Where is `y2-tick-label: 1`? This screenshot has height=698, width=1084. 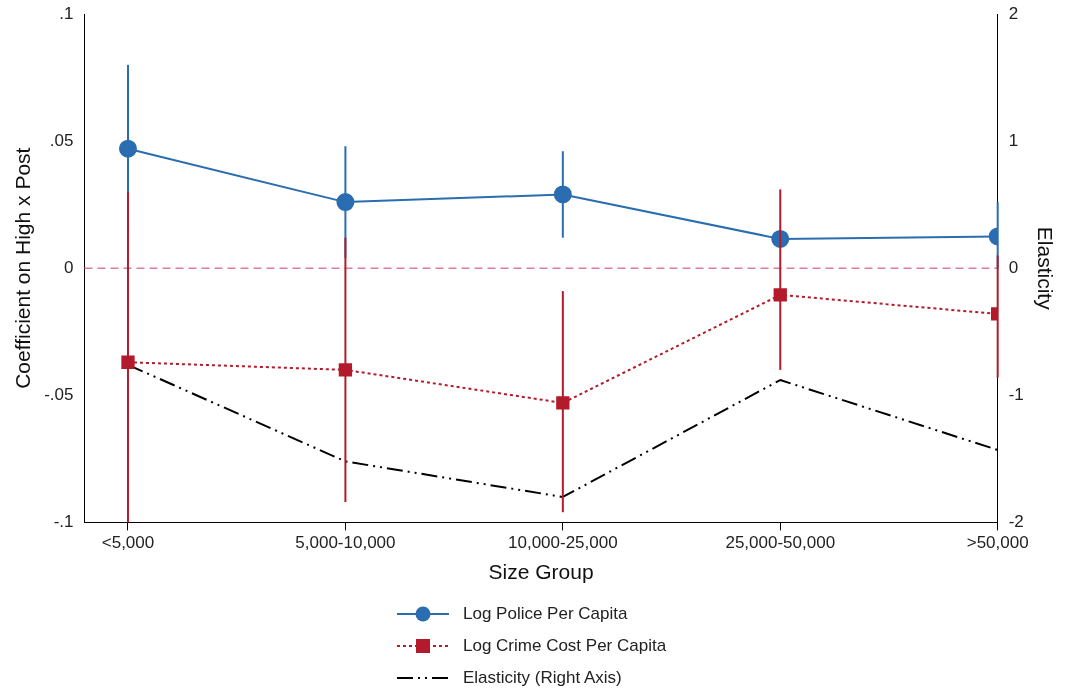
y2-tick-label: 1 is located at coordinates (1013, 140).